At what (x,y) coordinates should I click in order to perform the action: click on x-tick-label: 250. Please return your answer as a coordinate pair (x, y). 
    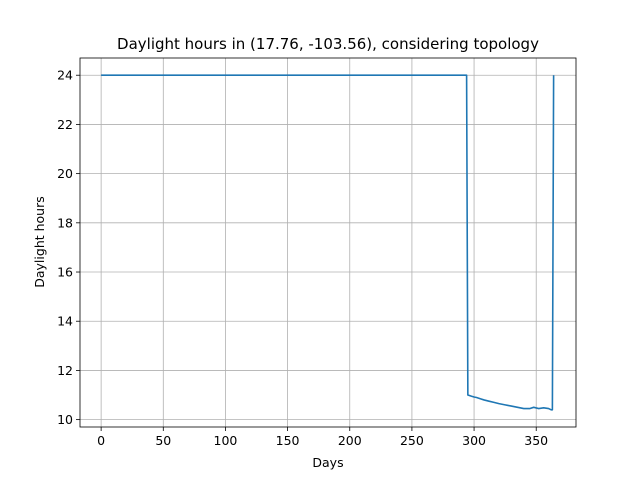
    Looking at the image, I should click on (412, 440).